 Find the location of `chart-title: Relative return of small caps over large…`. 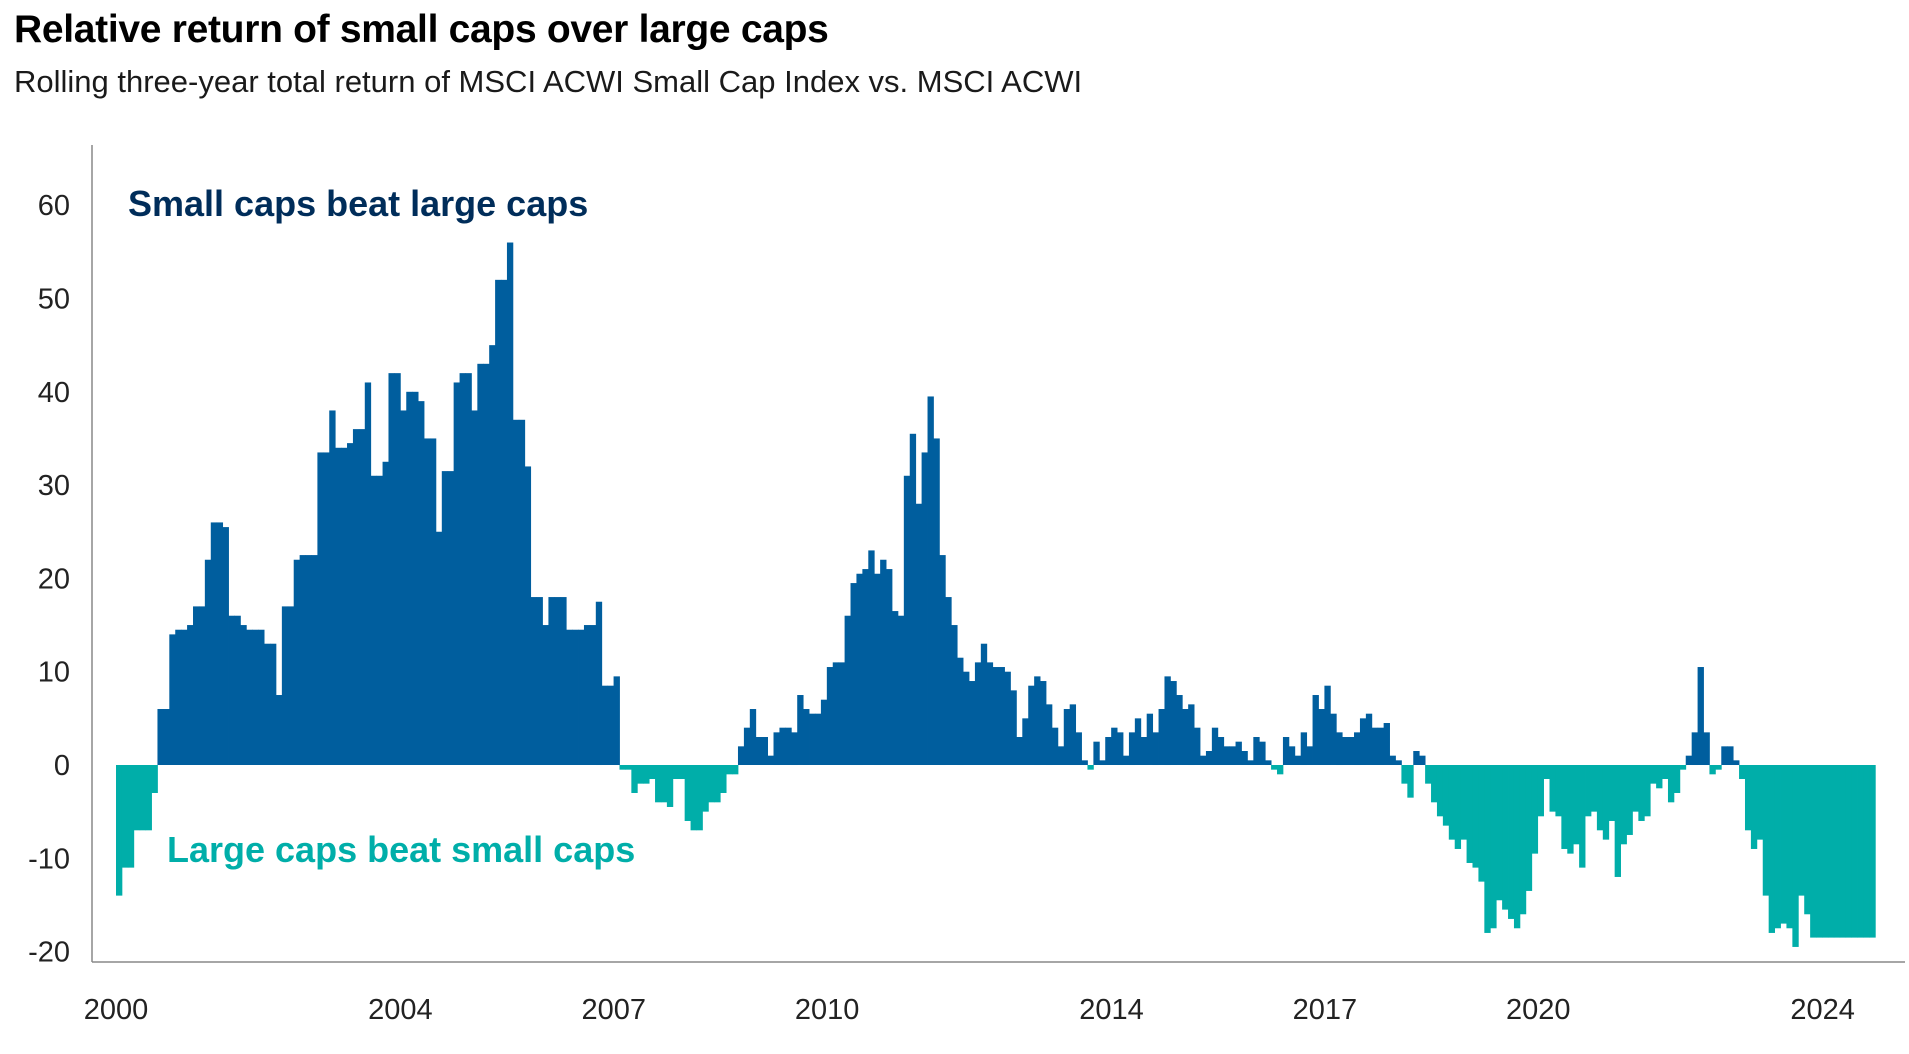

chart-title: Relative return of small caps over large… is located at coordinates (421, 29).